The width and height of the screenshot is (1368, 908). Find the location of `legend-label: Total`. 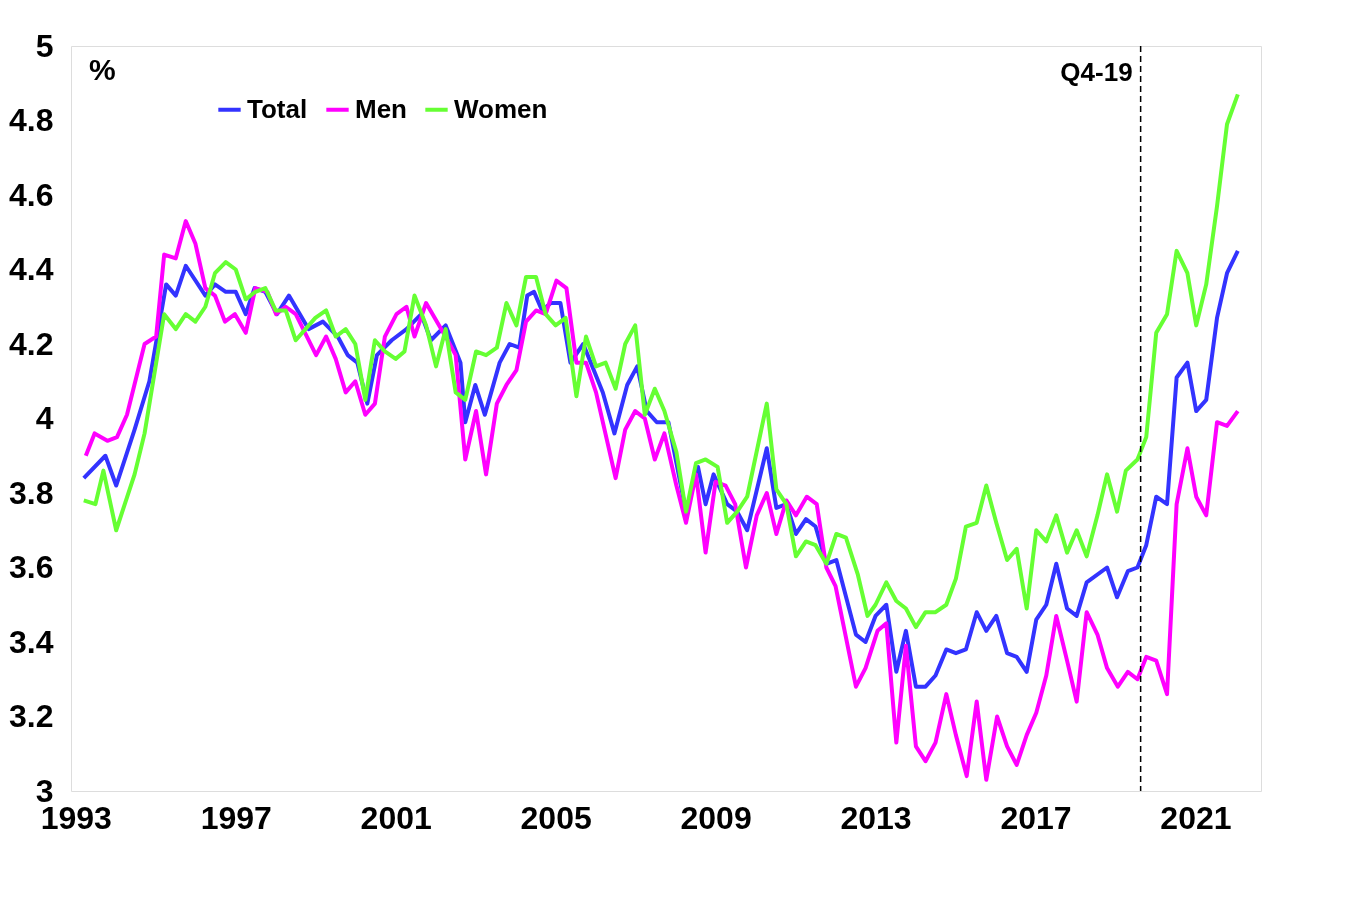

legend-label: Total is located at coordinates (277, 108).